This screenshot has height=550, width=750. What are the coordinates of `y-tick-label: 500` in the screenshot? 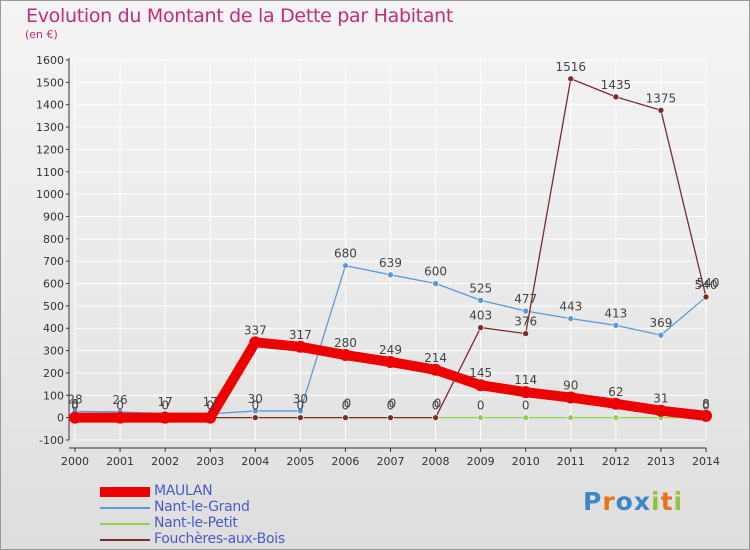 It's located at (53, 306).